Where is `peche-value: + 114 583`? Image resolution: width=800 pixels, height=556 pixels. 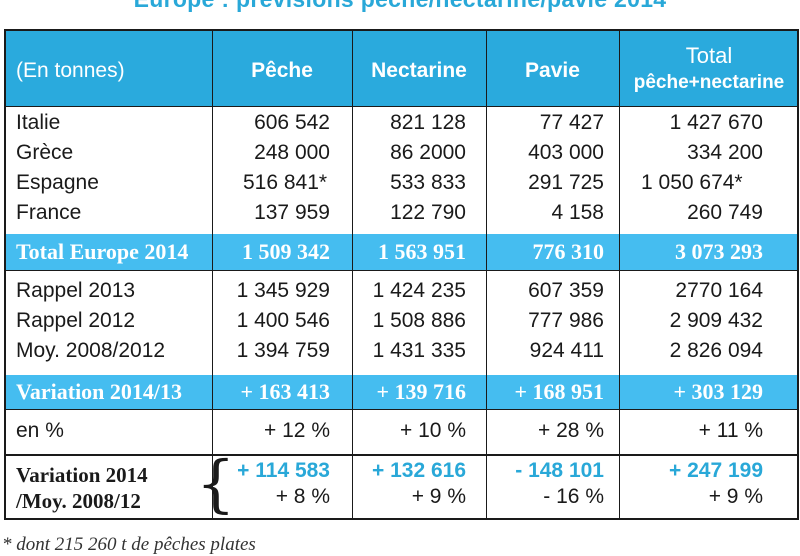 peche-value: + 114 583 is located at coordinates (283, 470).